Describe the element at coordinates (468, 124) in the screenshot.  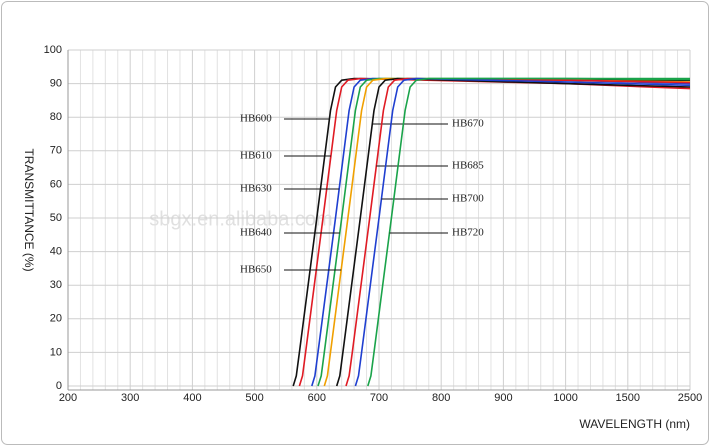
I see `annotation: HB670` at that location.